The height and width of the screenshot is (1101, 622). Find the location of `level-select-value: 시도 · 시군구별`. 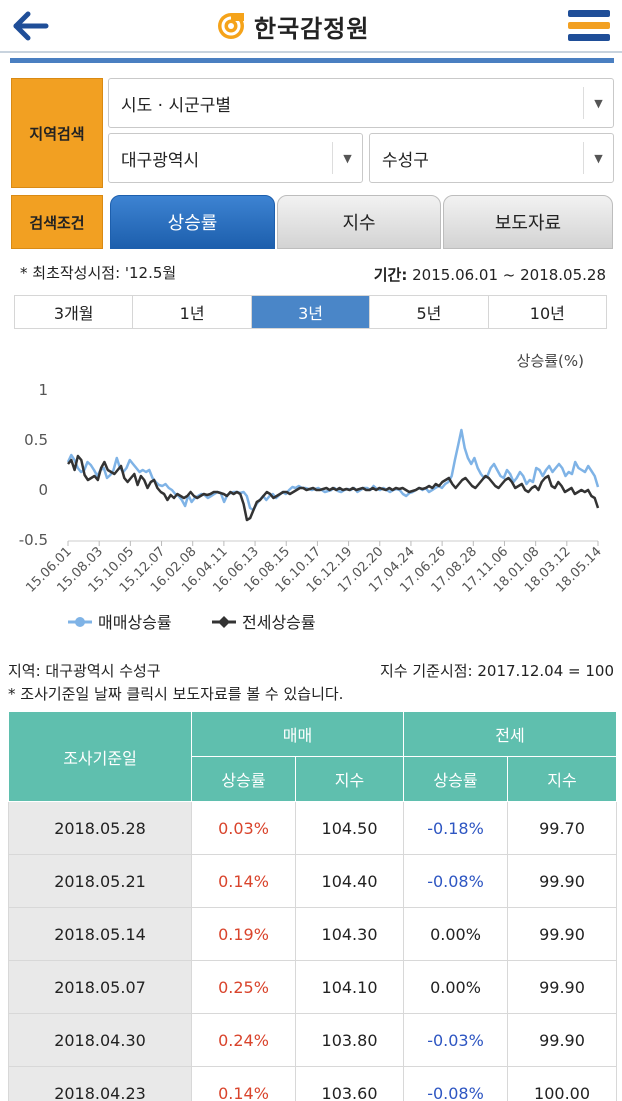

level-select-value: 시도 · 시군구별 is located at coordinates (176, 105).